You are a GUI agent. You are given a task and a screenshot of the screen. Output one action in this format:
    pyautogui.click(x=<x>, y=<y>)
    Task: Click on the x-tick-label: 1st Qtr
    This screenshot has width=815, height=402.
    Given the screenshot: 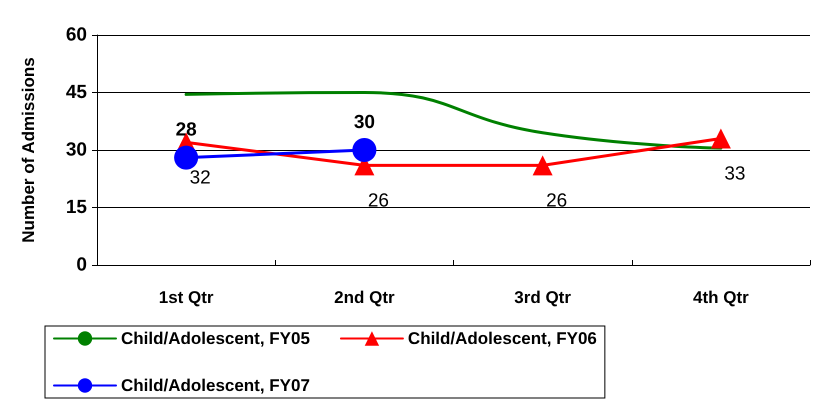 What is the action you would take?
    pyautogui.click(x=186, y=297)
    